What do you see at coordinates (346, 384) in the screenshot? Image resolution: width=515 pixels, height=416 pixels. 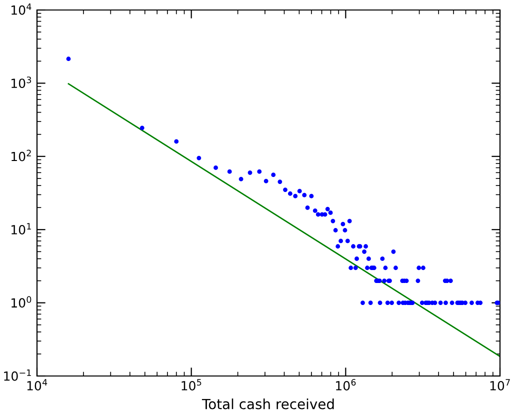 I see `x-tick-label: 10$^{6}$` at bounding box center [346, 384].